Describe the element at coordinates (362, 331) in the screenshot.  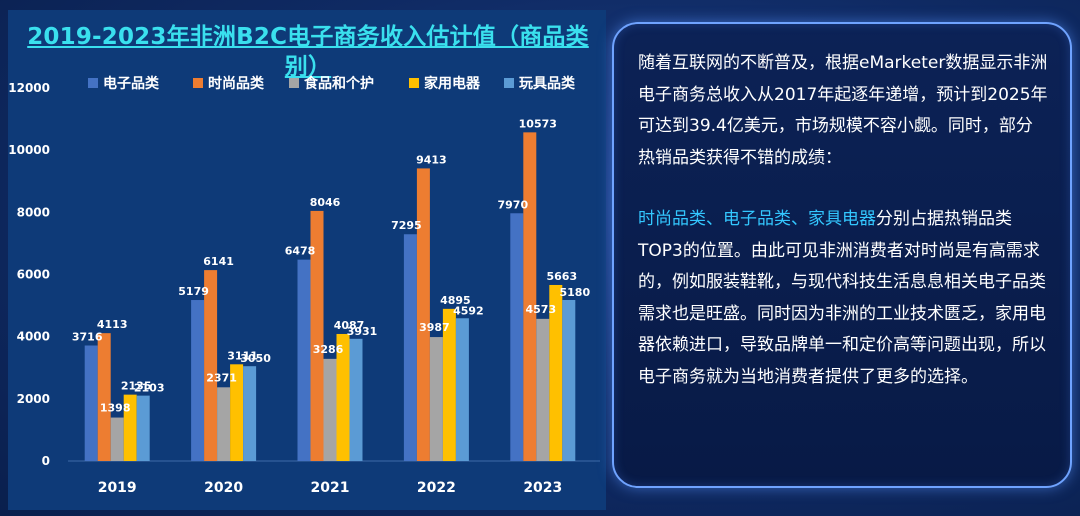
I see `data-label: 3931` at that location.